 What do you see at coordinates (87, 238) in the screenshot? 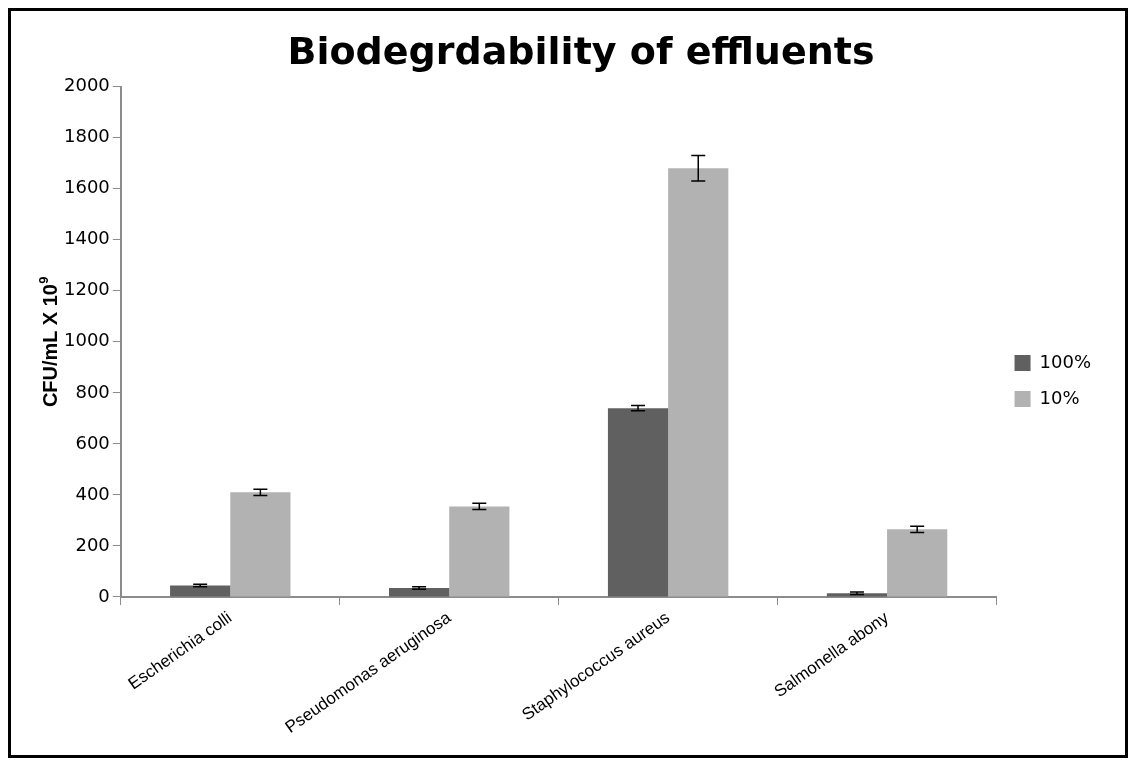
I see `y-tick-label: 1400` at bounding box center [87, 238].